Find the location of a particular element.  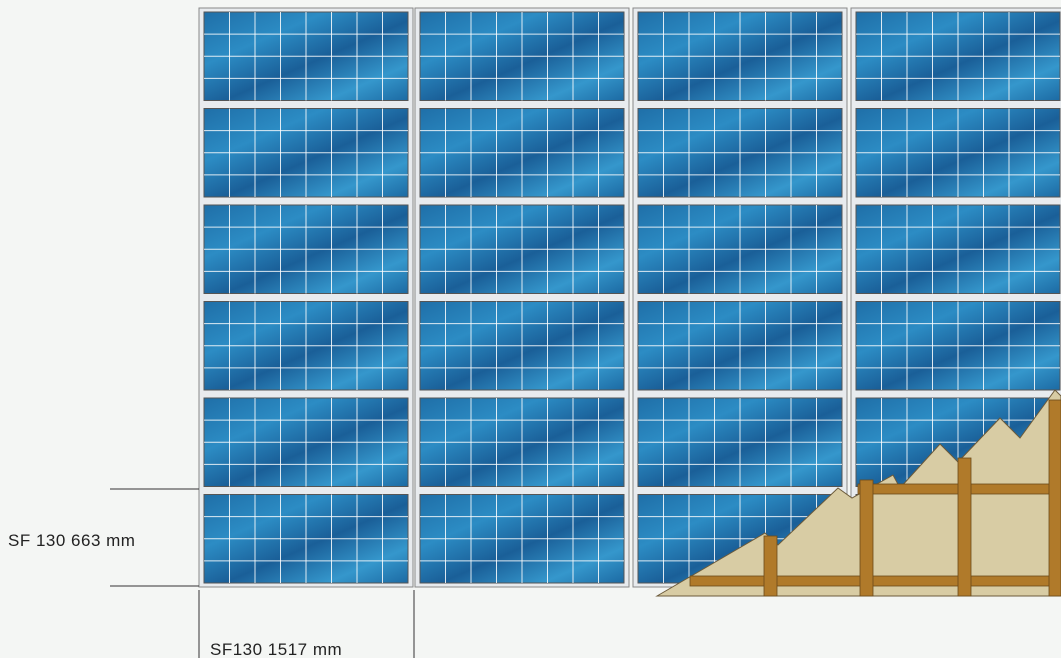

roof-cutaway is located at coordinates (858, 493).